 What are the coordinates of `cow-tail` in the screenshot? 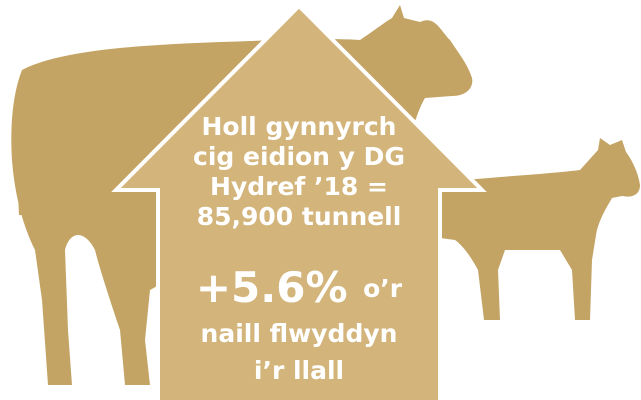 It's located at (20, 152).